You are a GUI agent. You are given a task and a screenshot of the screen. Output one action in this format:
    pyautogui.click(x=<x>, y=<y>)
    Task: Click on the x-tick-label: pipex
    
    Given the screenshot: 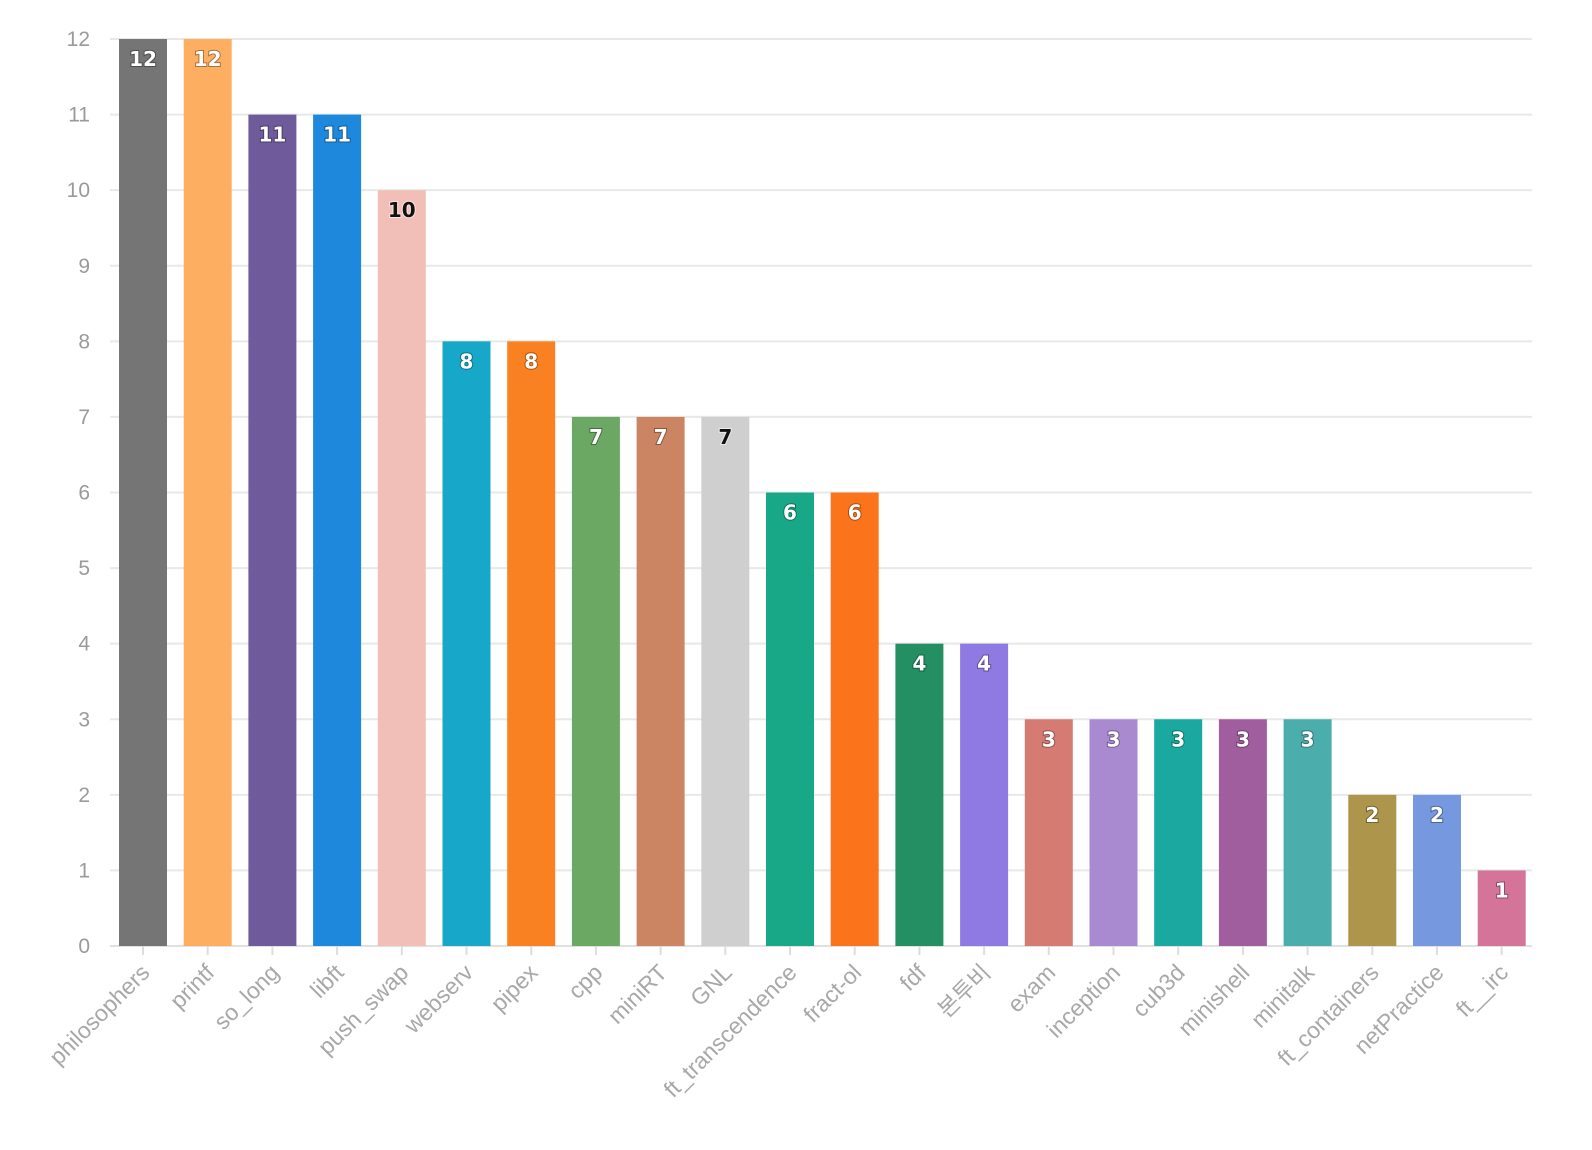 What is the action you would take?
    pyautogui.click(x=514, y=988)
    